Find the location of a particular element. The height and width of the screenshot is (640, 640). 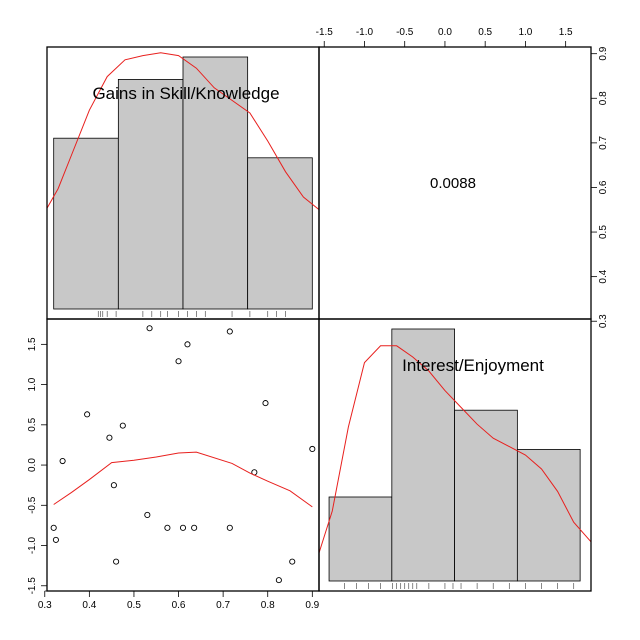

density-curve-gains is located at coordinates (183, 131).